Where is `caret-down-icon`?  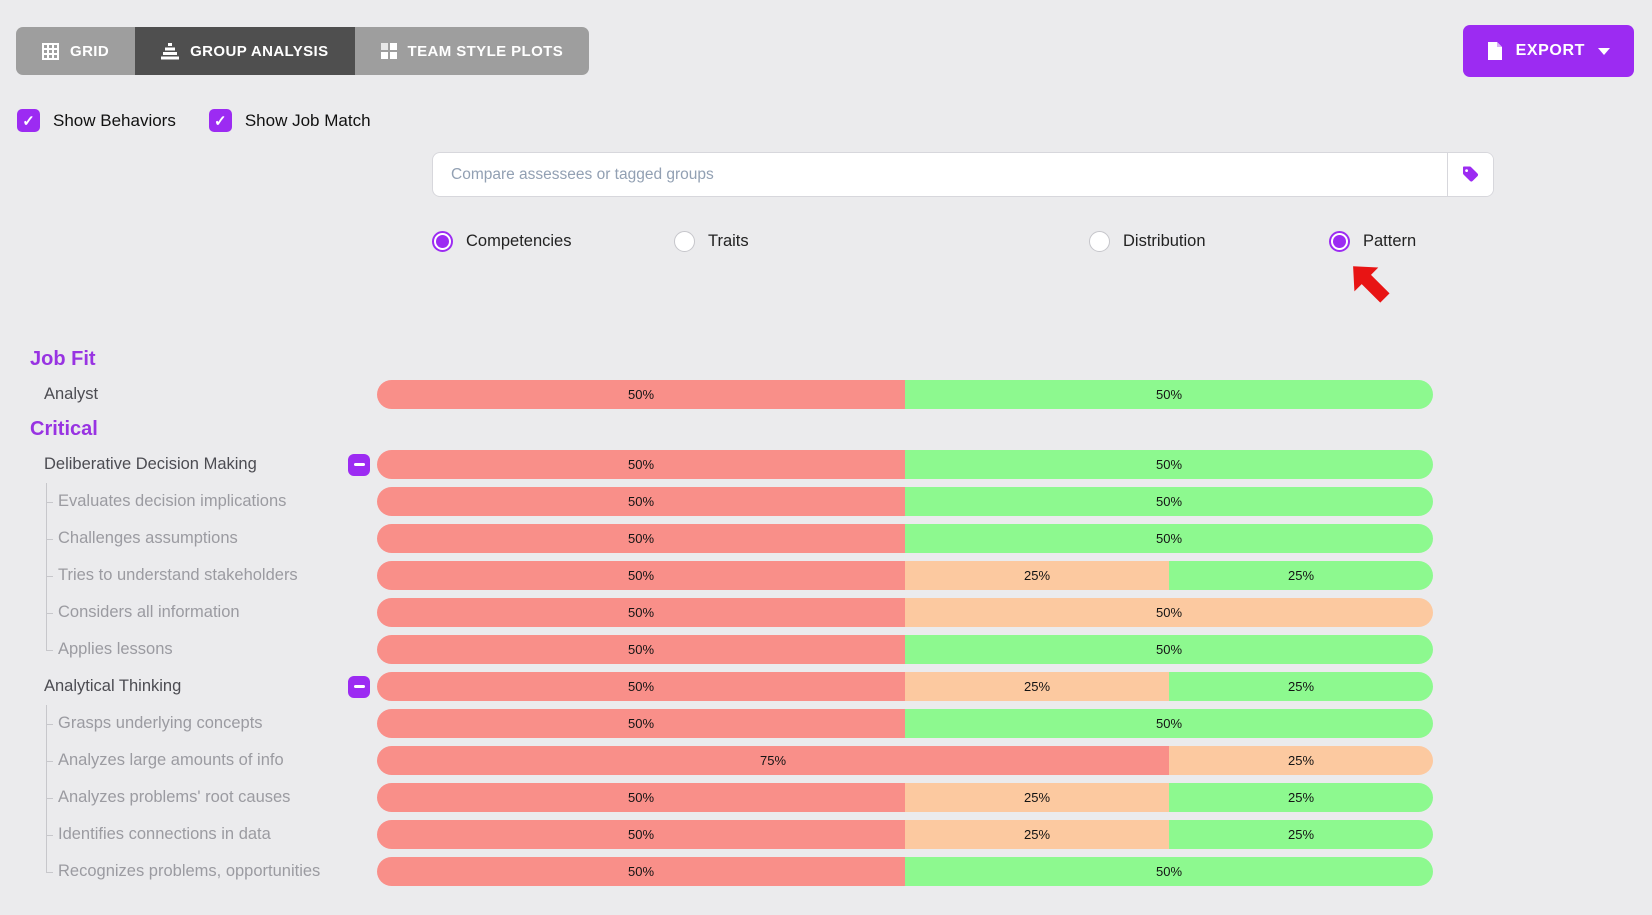
caret-down-icon is located at coordinates (1604, 51).